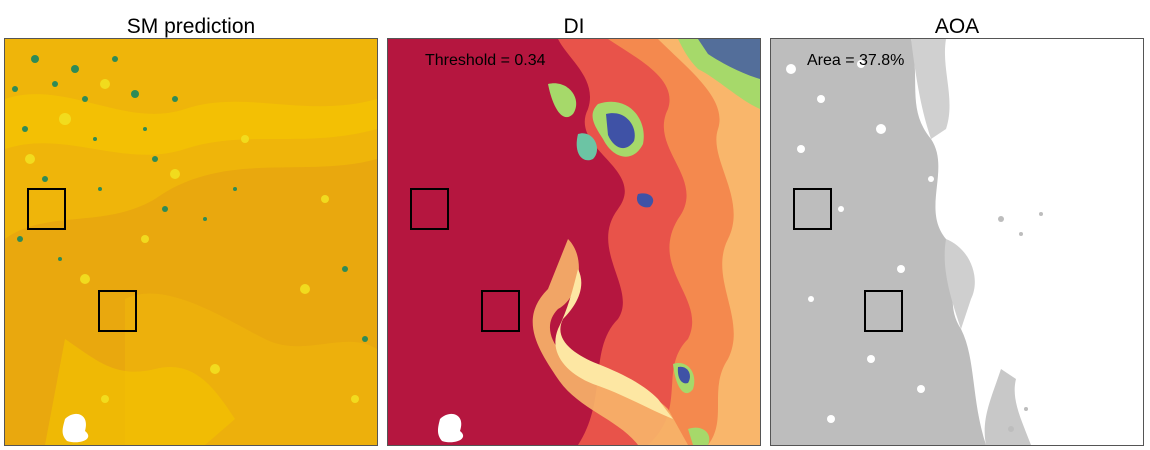 The height and width of the screenshot is (450, 1150). What do you see at coordinates (856, 60) in the screenshot?
I see `aoa-area-label: Area = 37.8%` at bounding box center [856, 60].